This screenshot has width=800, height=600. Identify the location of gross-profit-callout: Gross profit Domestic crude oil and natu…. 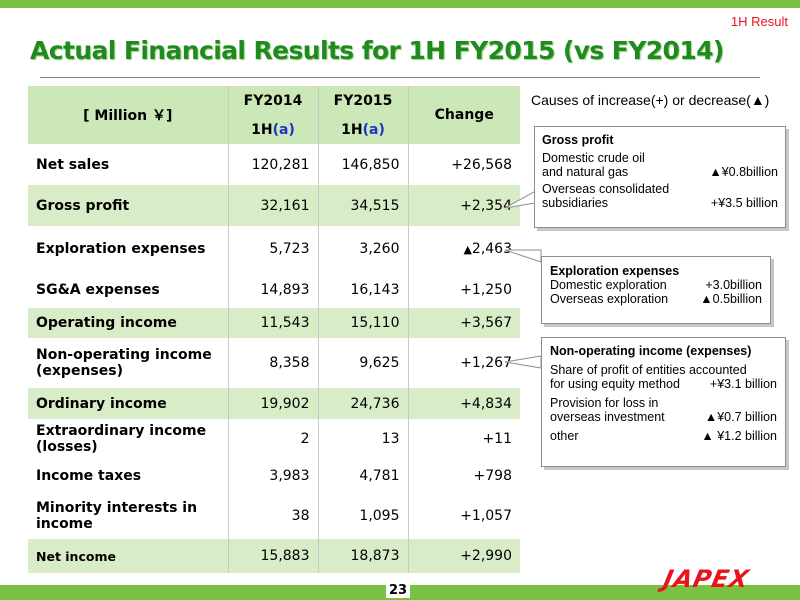
(660, 177).